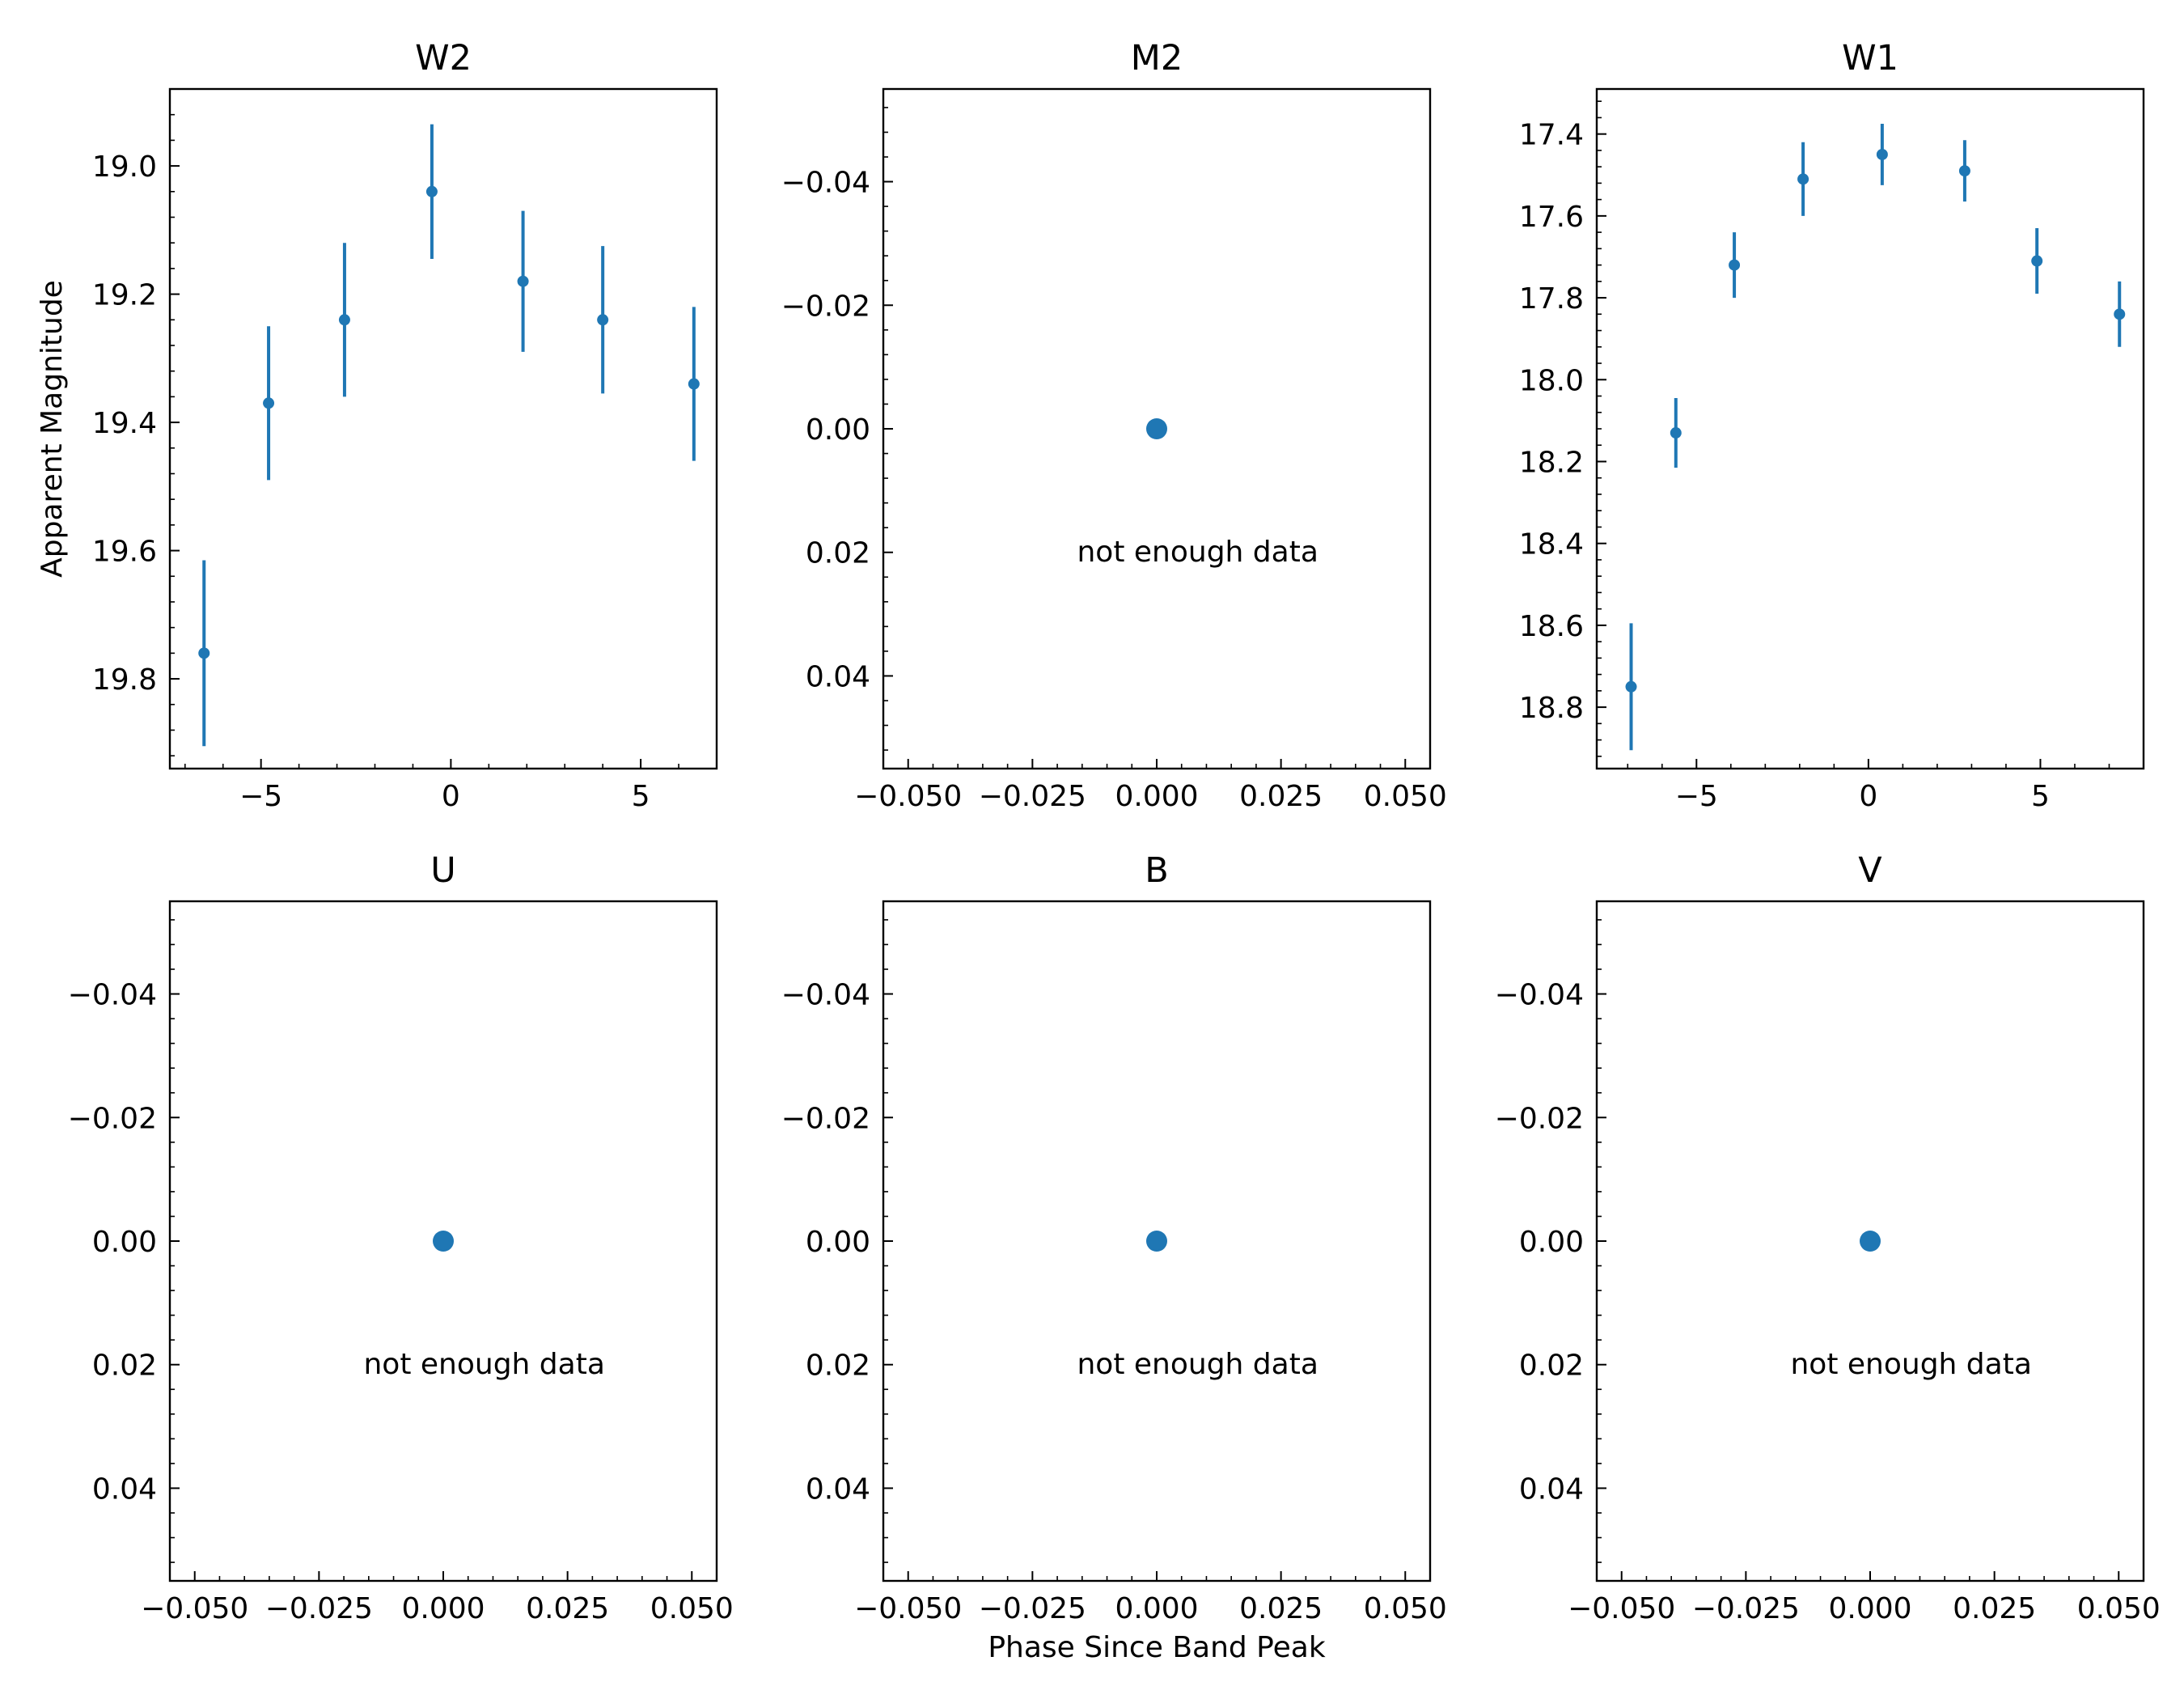 The width and height of the screenshot is (2184, 1699). Describe the element at coordinates (1551, 135) in the screenshot. I see `y-tick-label: 17.4` at that location.